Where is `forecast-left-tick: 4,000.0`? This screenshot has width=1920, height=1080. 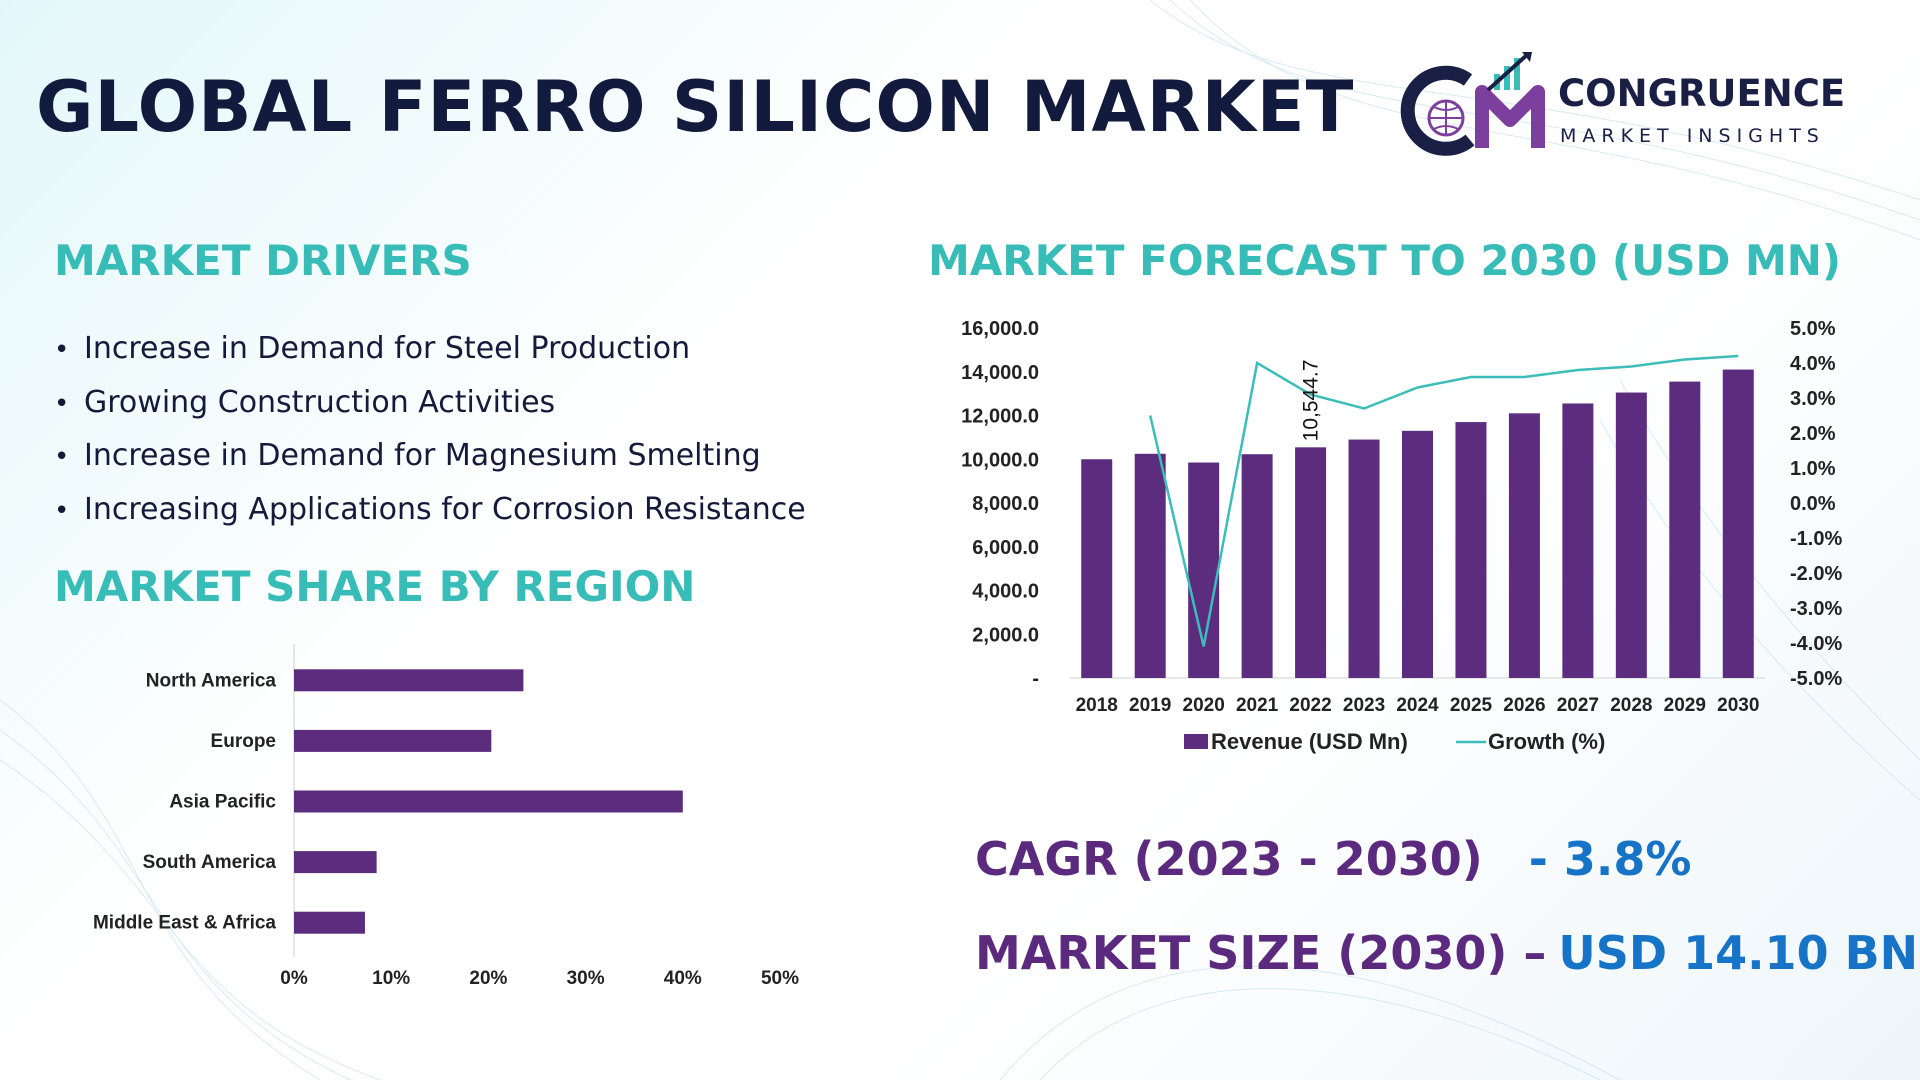
forecast-left-tick: 4,000.0 is located at coordinates (1005, 592).